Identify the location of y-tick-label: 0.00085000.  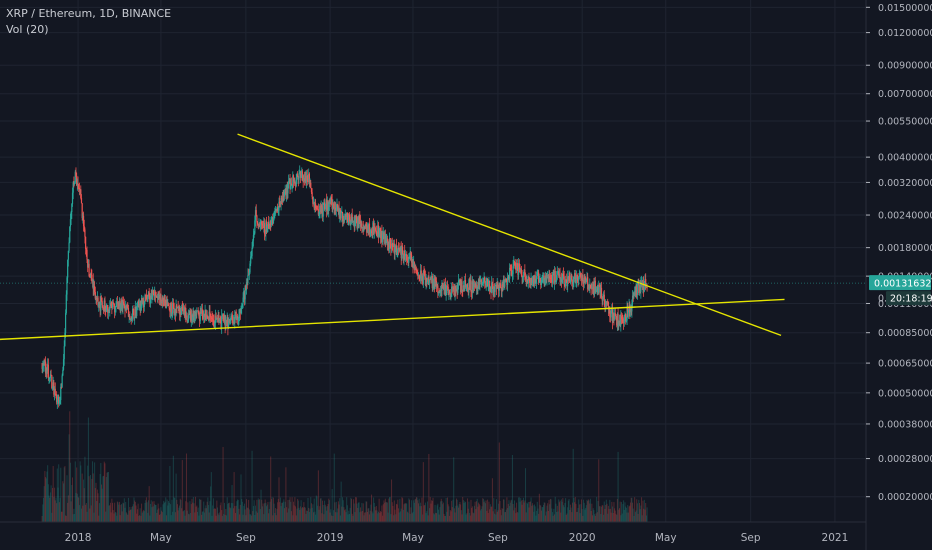
(905, 333).